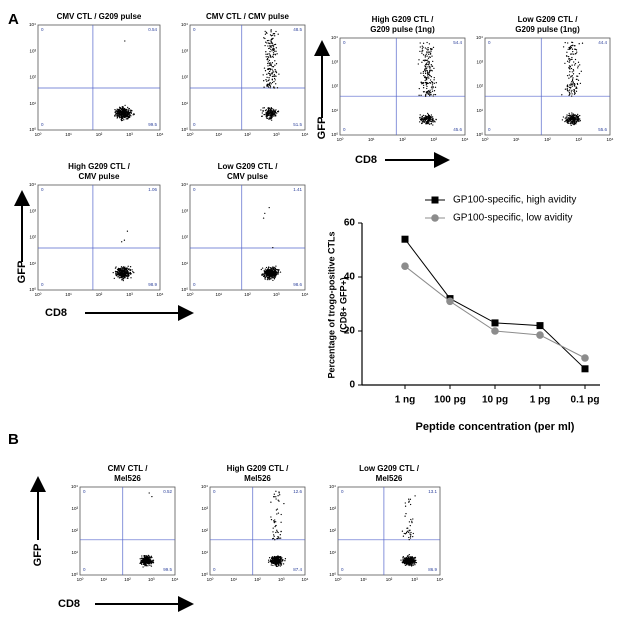 The height and width of the screenshot is (618, 622). Describe the element at coordinates (343, 305) in the screenshot. I see `y-axis-label: (CD8+ GFP+)` at that location.